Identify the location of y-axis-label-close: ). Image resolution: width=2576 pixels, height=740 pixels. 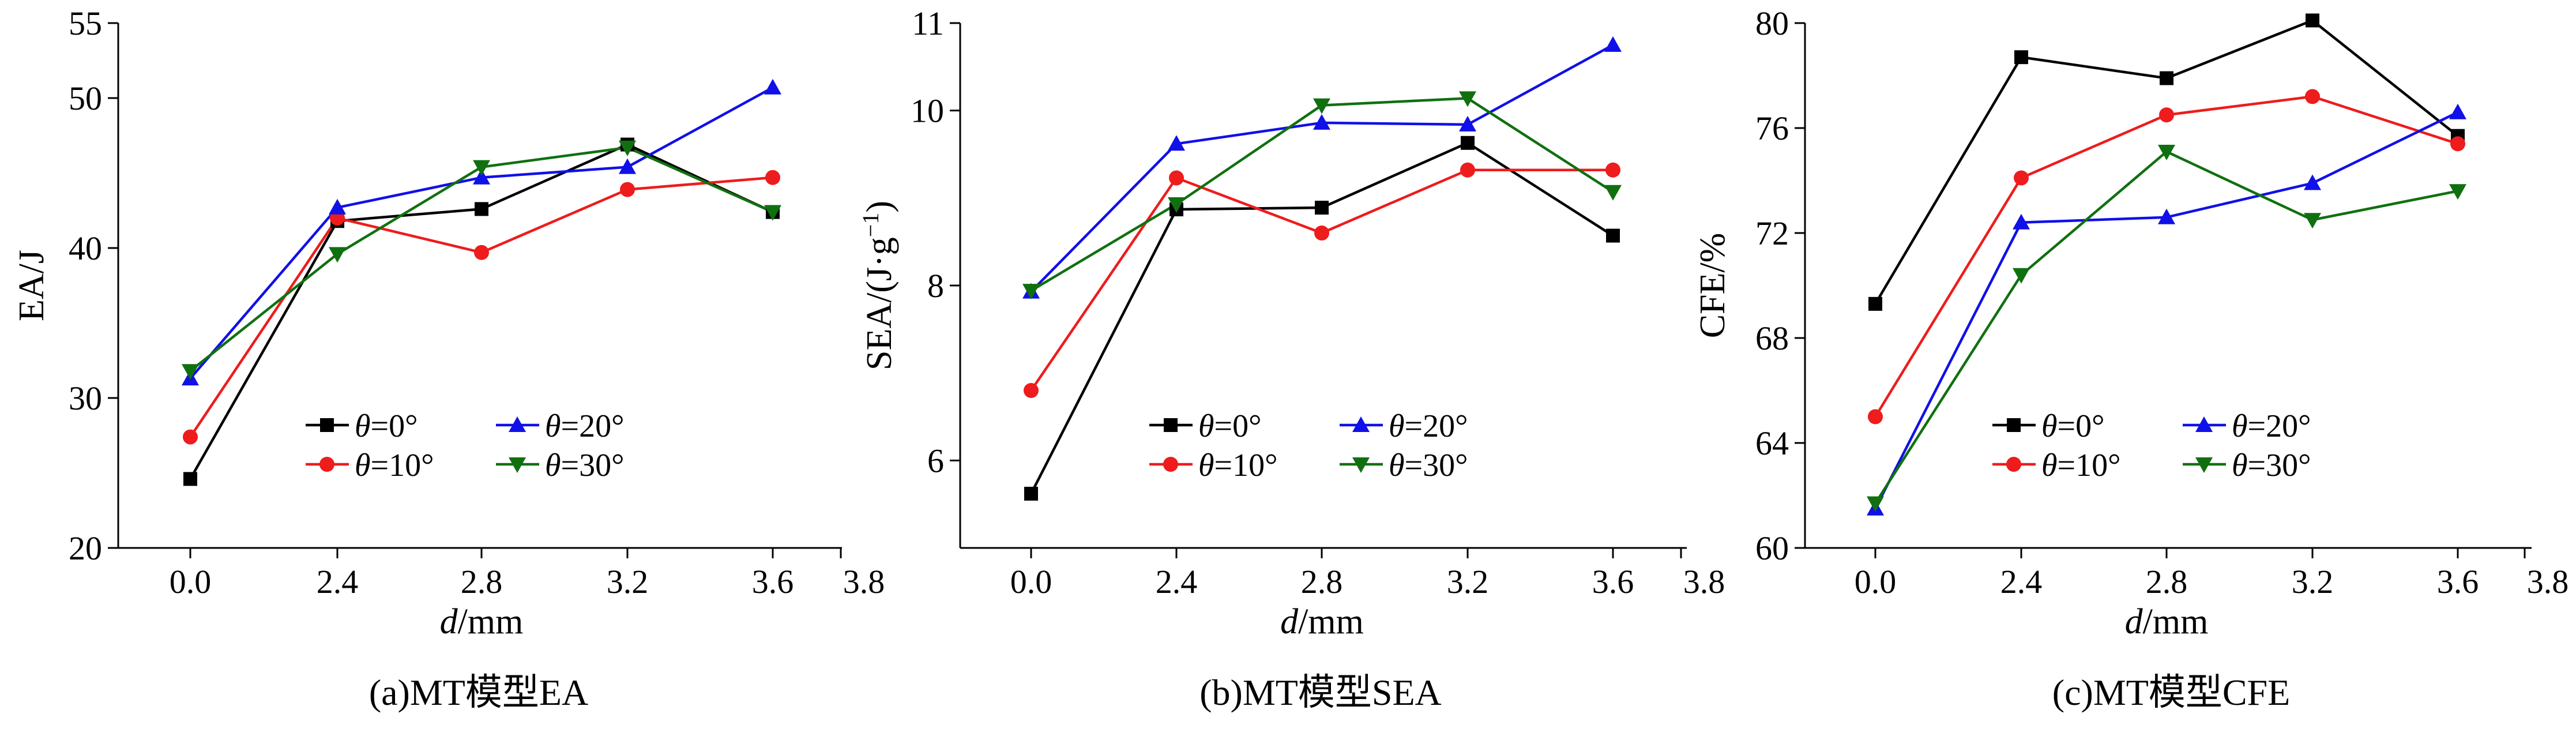
(879, 207).